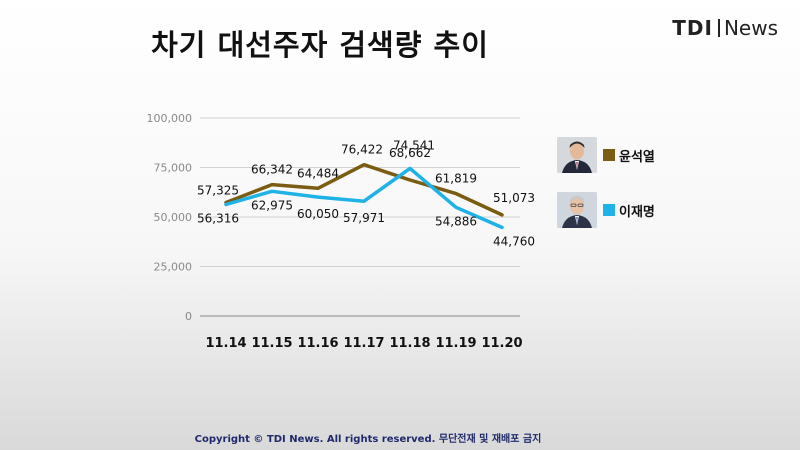 This screenshot has height=450, width=800. What do you see at coordinates (456, 179) in the screenshot?
I see `data-label: 61,819` at bounding box center [456, 179].